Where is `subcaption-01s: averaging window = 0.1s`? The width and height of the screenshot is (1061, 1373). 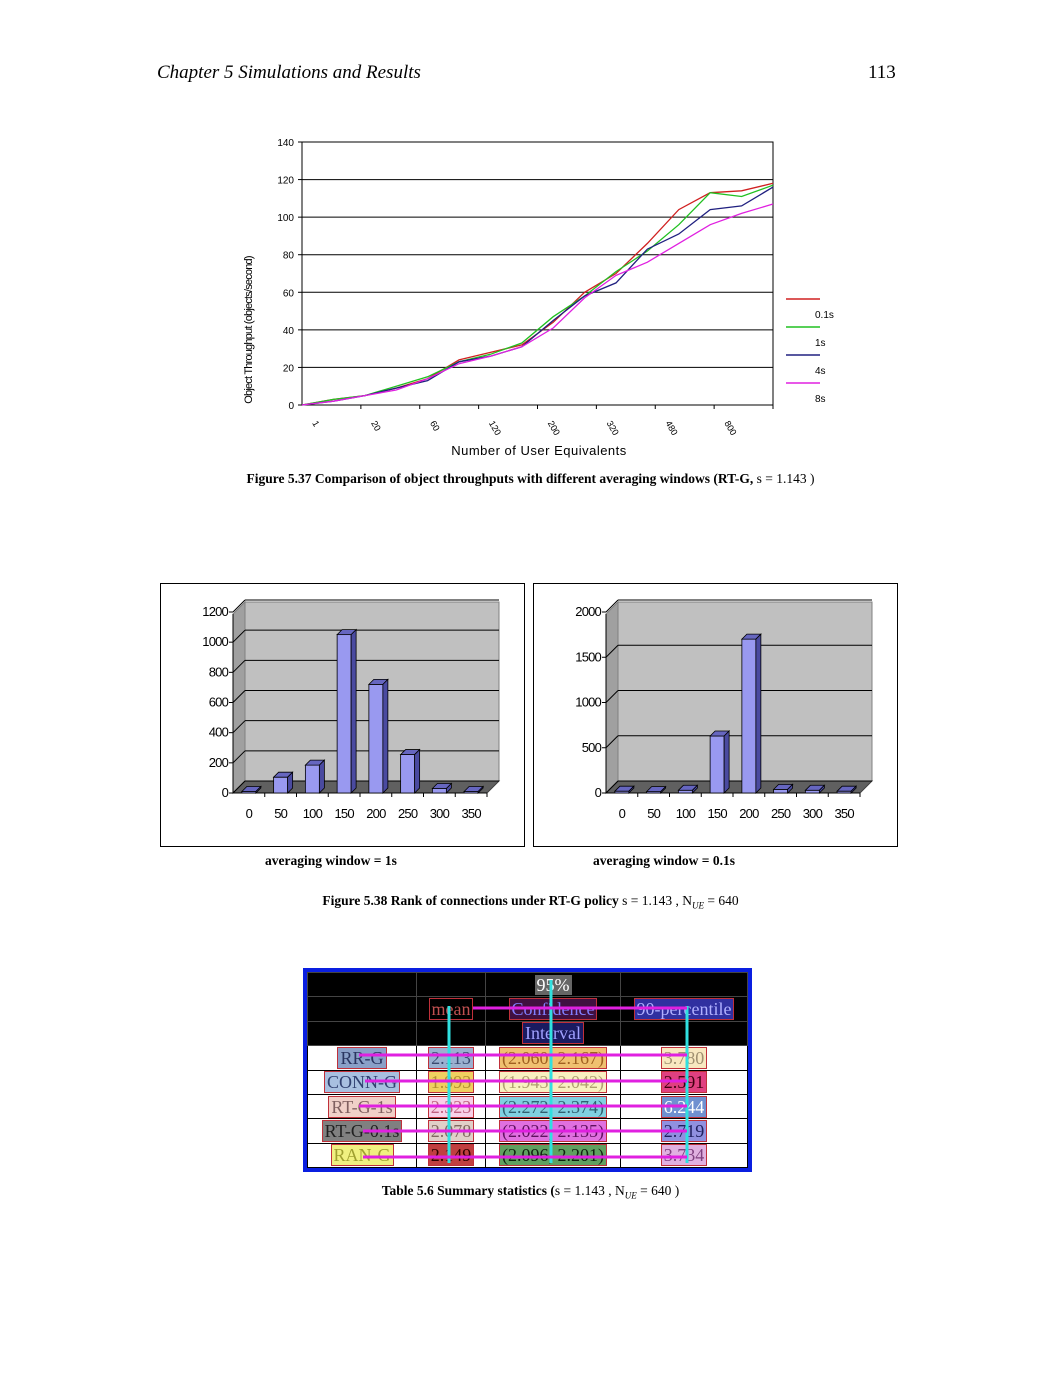
subcaption-01s: averaging window = 0.1s is located at coordinates (664, 860).